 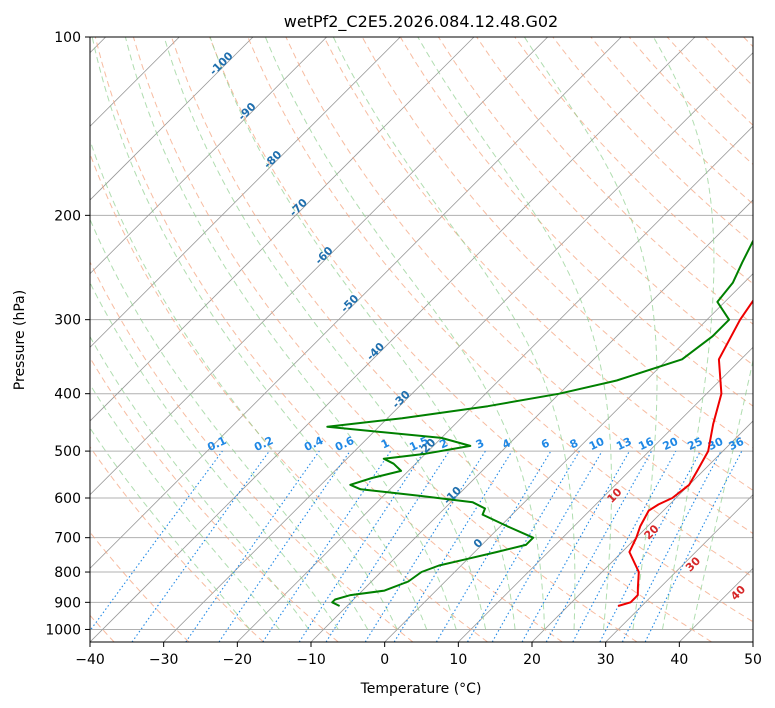 I want to click on mixing-ratio-label: 10, so click(x=597, y=444).